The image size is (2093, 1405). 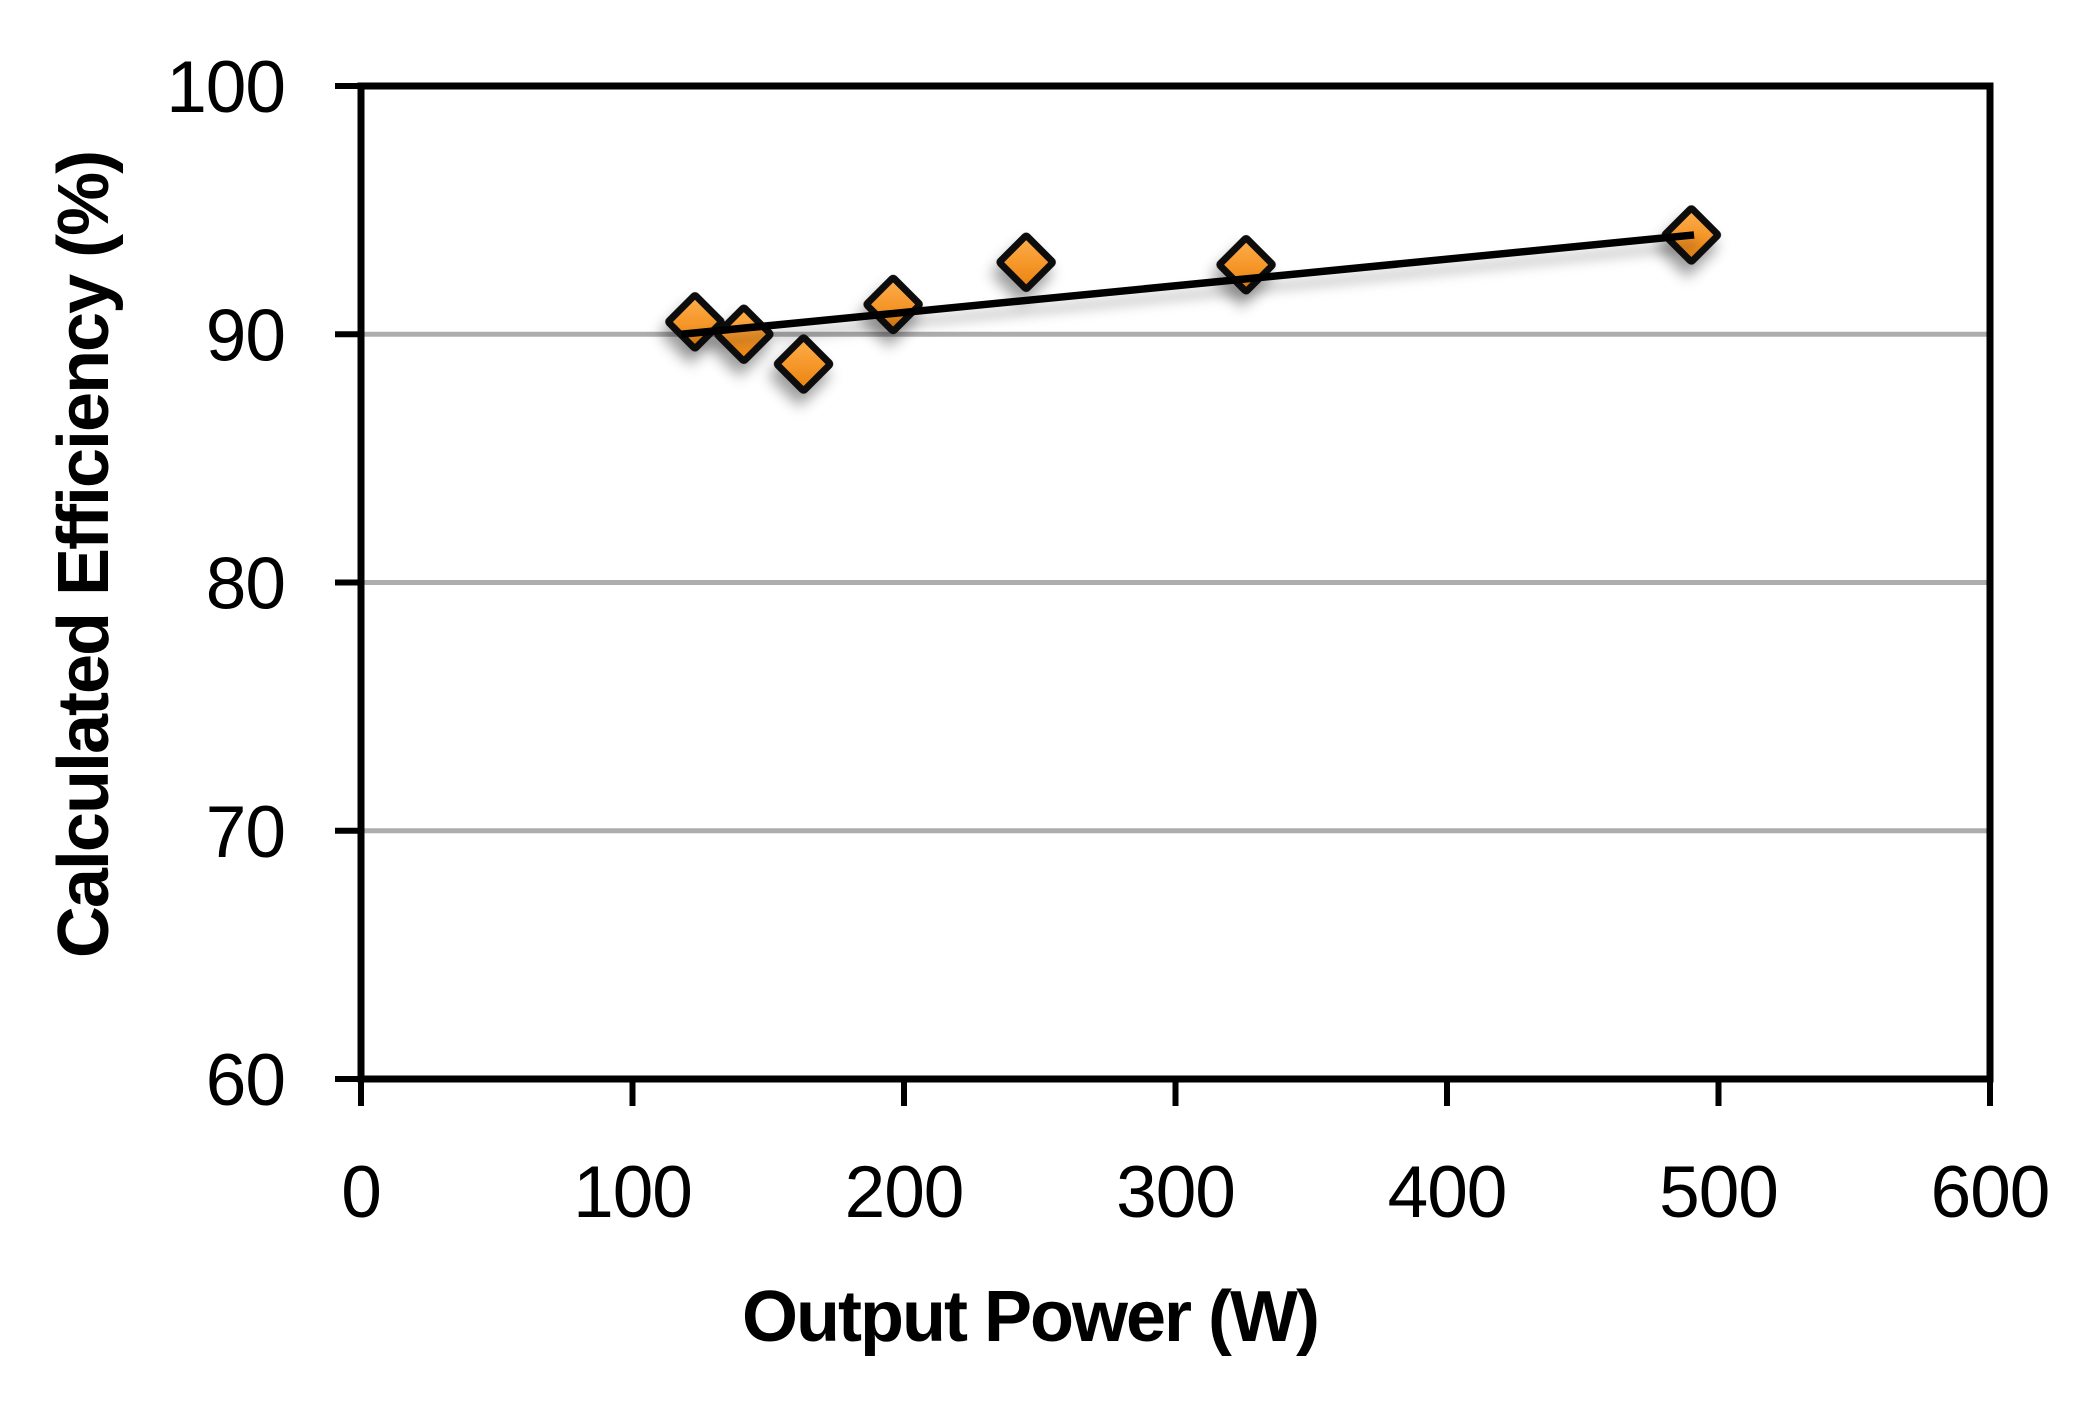 I want to click on y-tick-label: 70, so click(x=245, y=832).